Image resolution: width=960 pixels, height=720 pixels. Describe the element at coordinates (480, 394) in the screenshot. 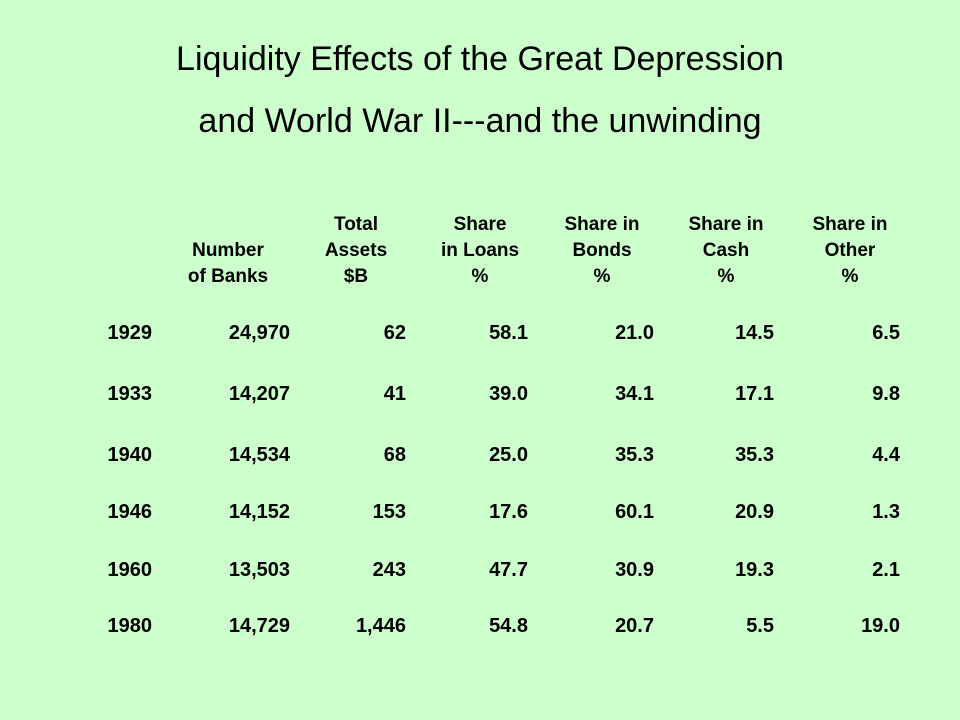

I see `table-row: 1933 14,207 41 39.0 34.1 17.1 9.8` at that location.